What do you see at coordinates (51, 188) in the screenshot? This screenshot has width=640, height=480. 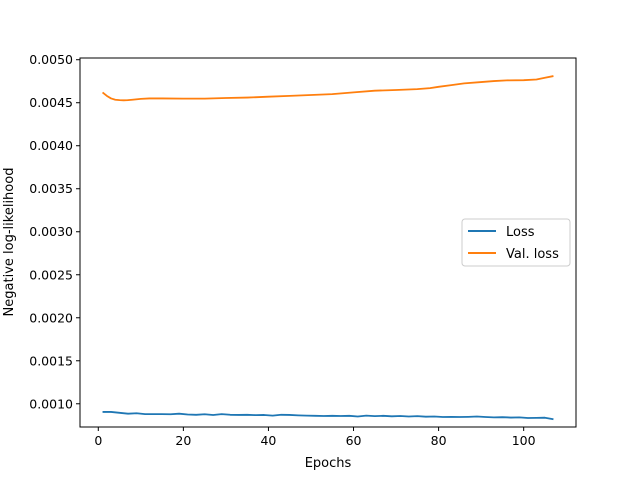 I see `y-tick-label: 0.0035` at bounding box center [51, 188].